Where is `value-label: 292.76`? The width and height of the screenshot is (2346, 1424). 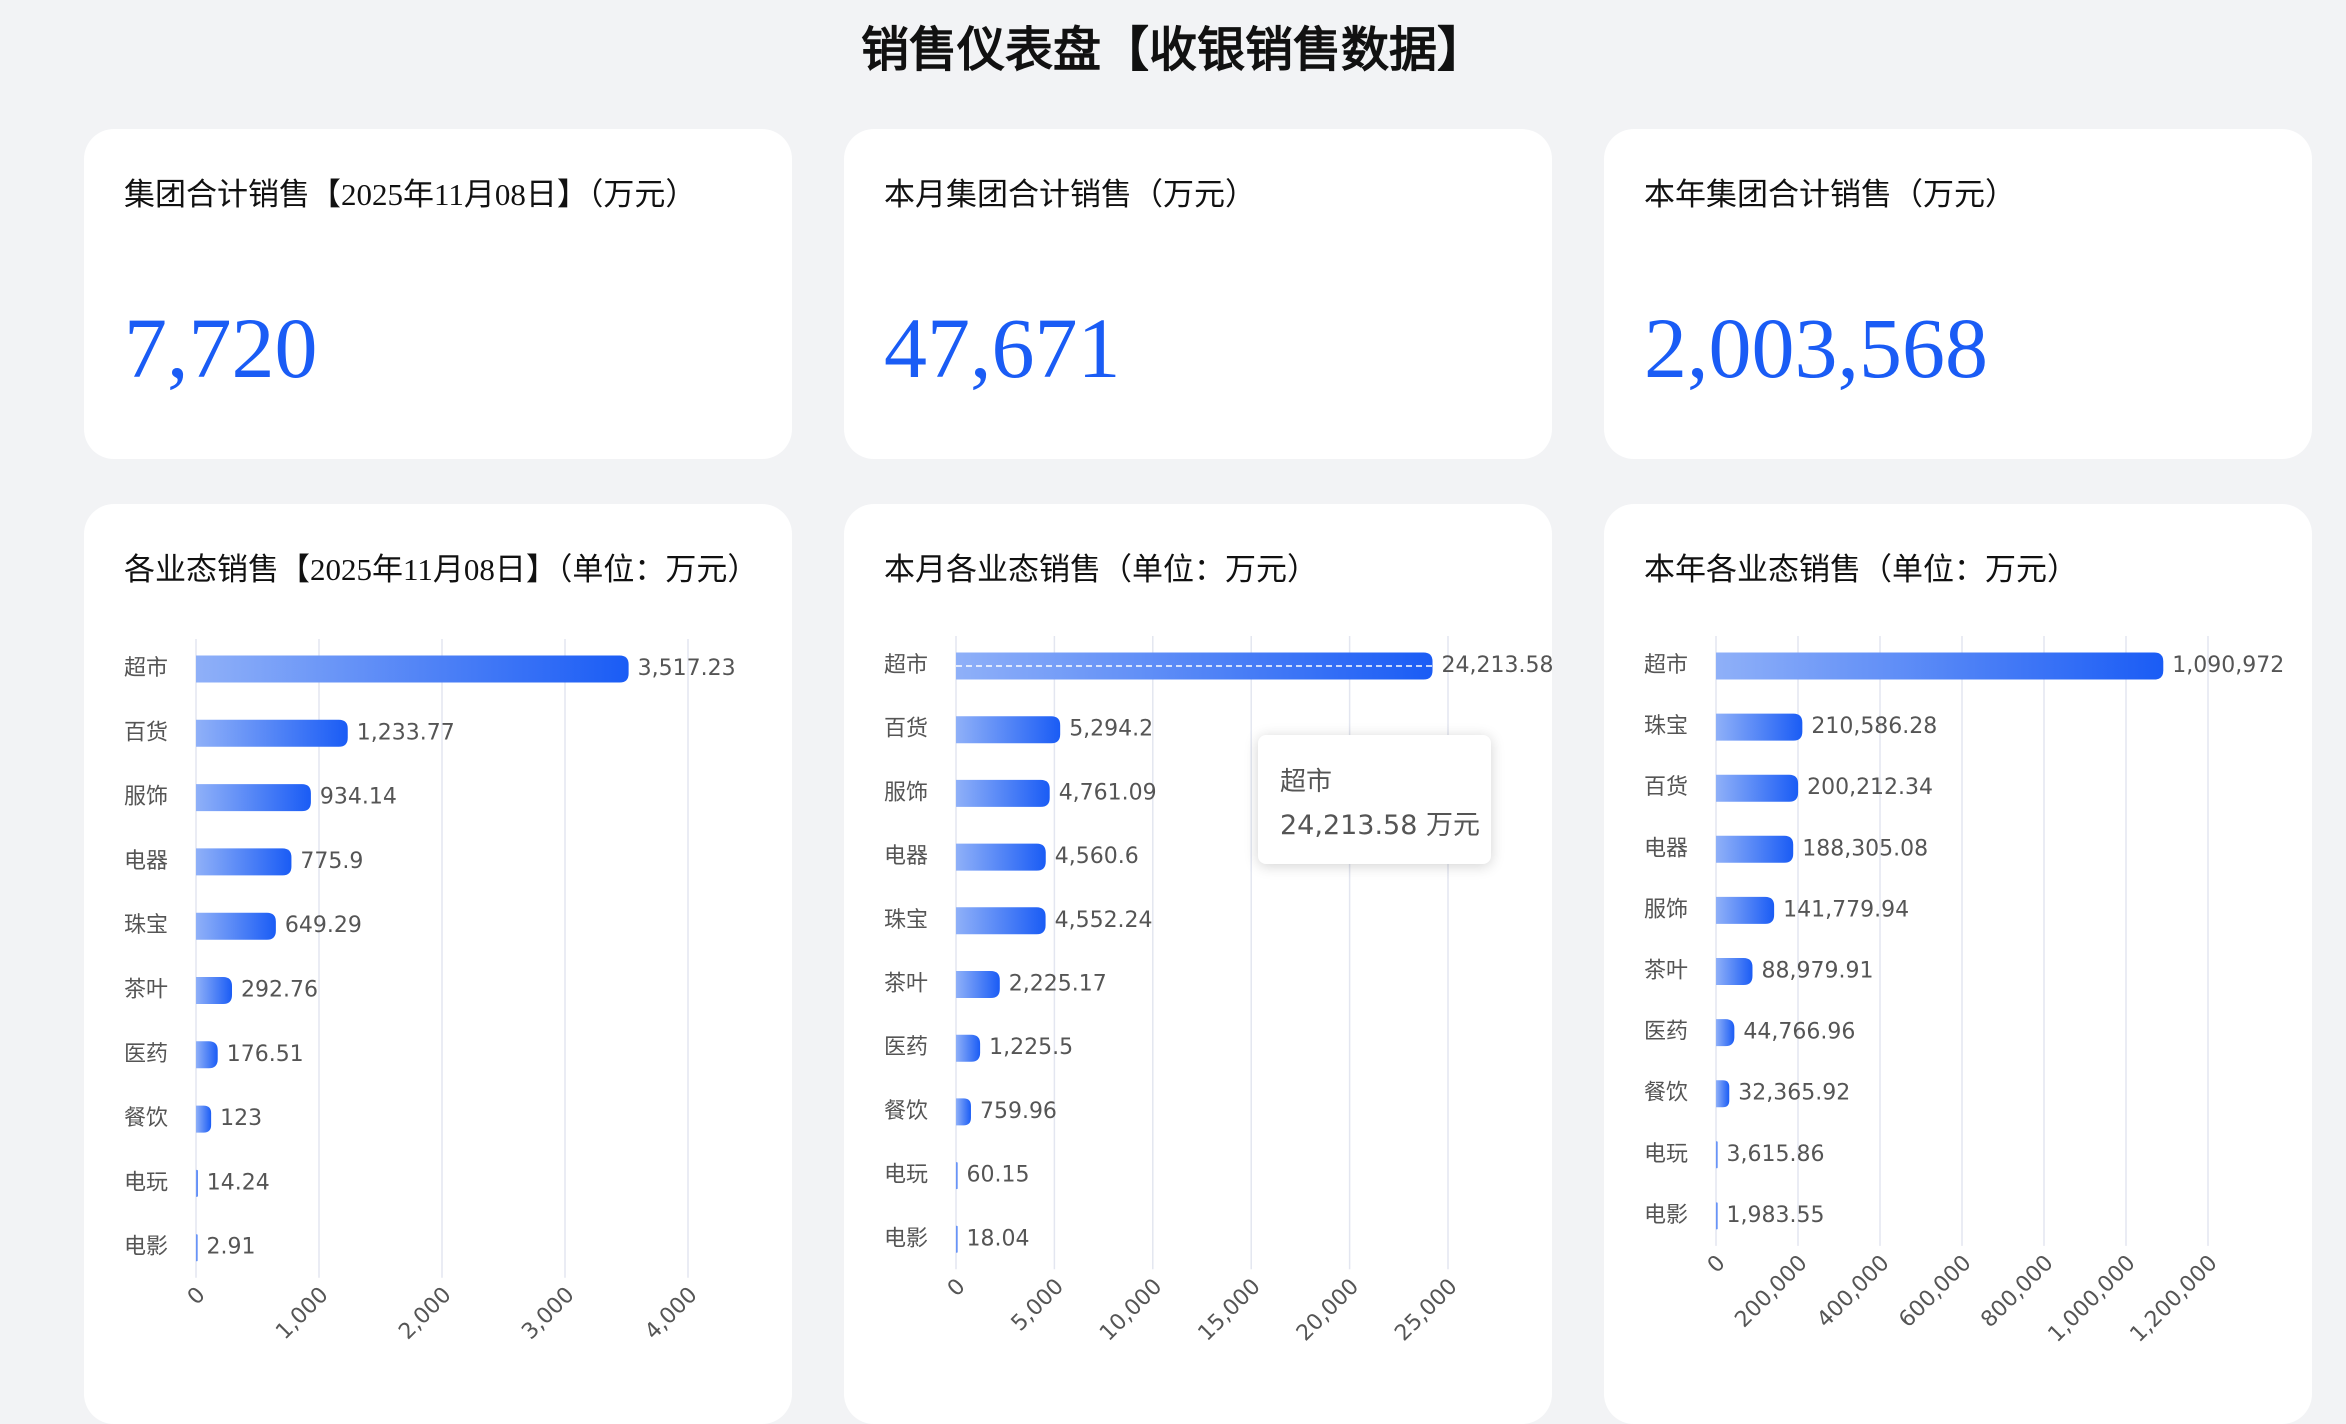
value-label: 292.76 is located at coordinates (279, 990).